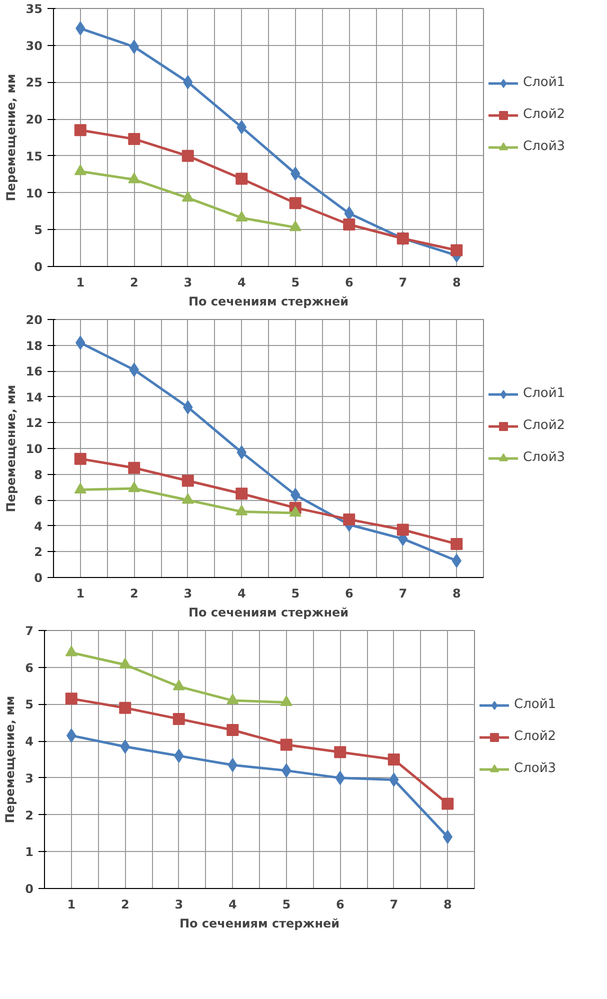  Describe the element at coordinates (34, 371) in the screenshot. I see `y-tick-label: 16` at that location.